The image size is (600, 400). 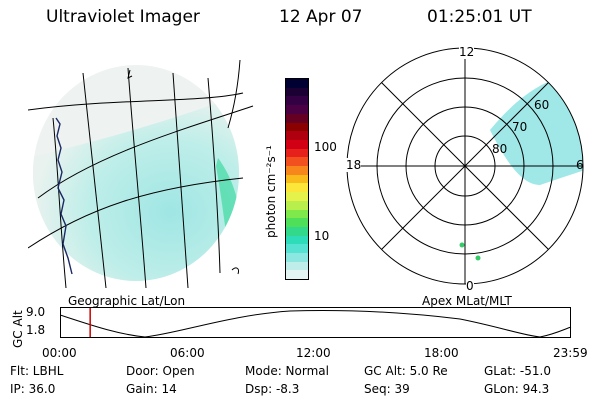 What do you see at coordinates (570, 353) in the screenshot?
I see `orbit-xtick-2359: 23:59` at bounding box center [570, 353].